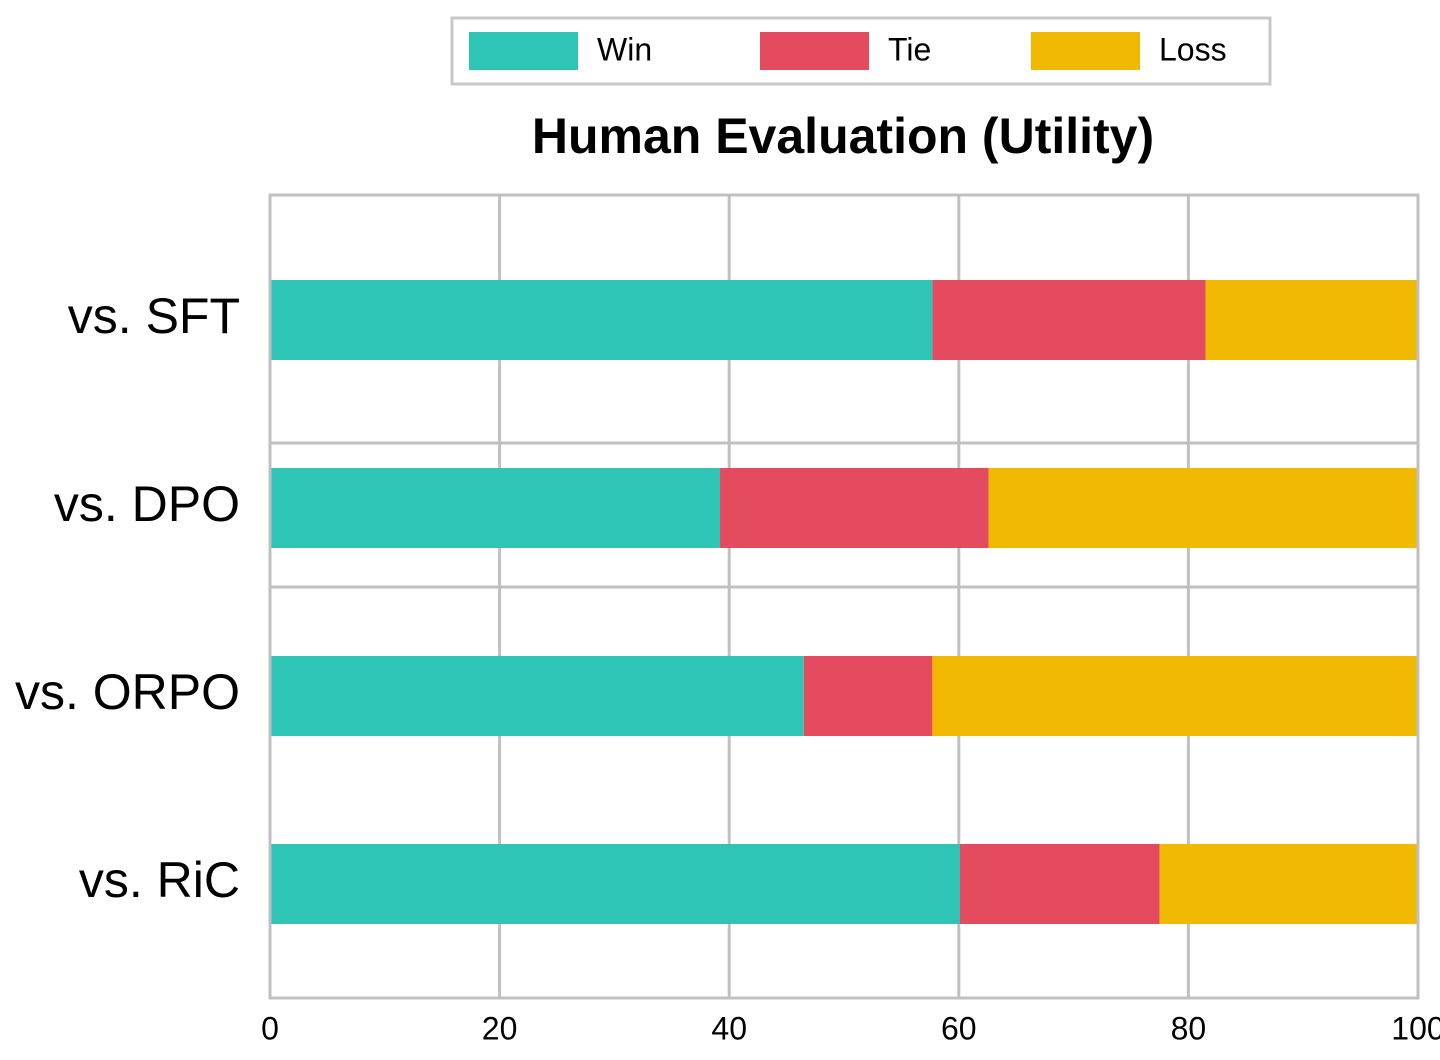 Image resolution: width=1440 pixels, height=1060 pixels. Describe the element at coordinates (959, 1028) in the screenshot. I see `x-tick-label: 60` at that location.